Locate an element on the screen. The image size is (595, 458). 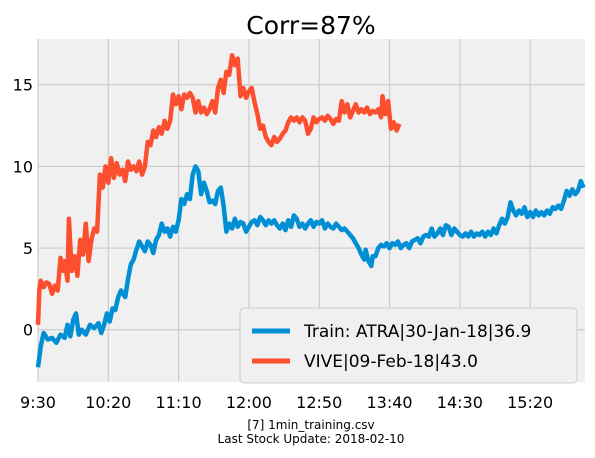
legend-box is located at coordinates (408, 345).